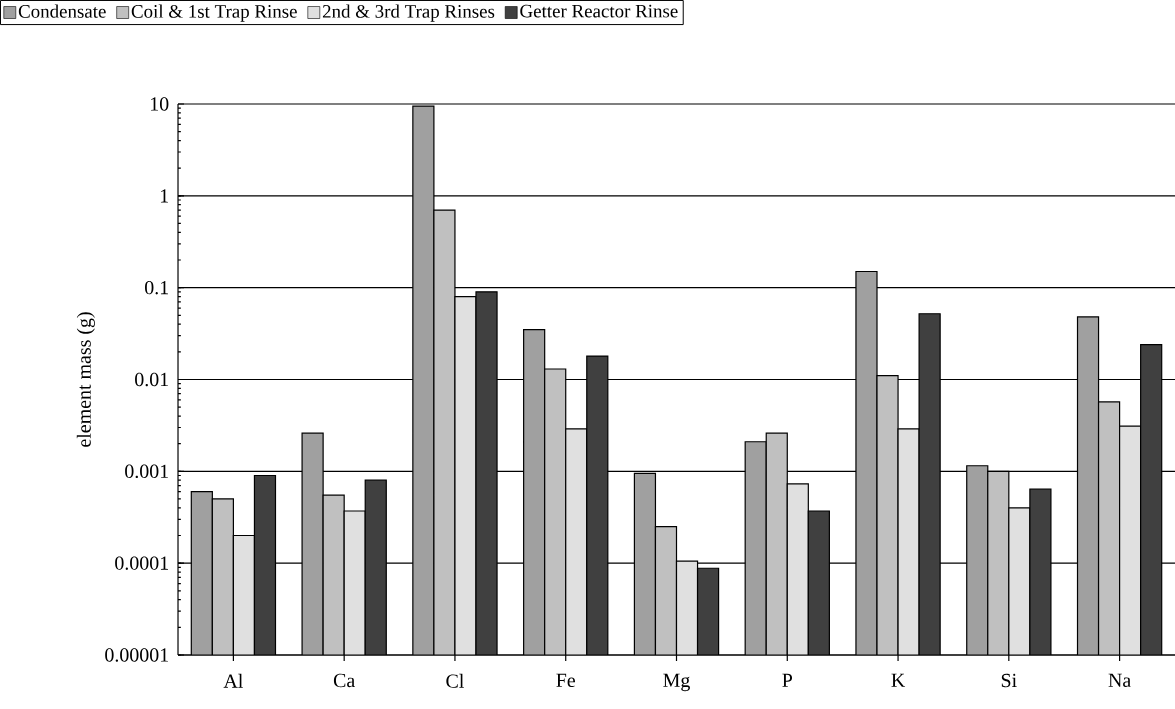 This screenshot has width=1175, height=709. What do you see at coordinates (62, 11) in the screenshot?
I see `legend-label: Condensate` at bounding box center [62, 11].